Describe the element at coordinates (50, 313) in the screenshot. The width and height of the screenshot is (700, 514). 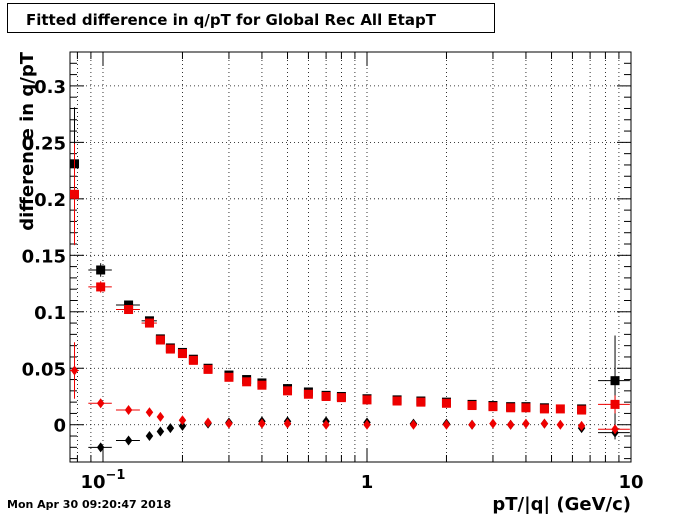
I see `y-tick-label: 0.1` at that location.